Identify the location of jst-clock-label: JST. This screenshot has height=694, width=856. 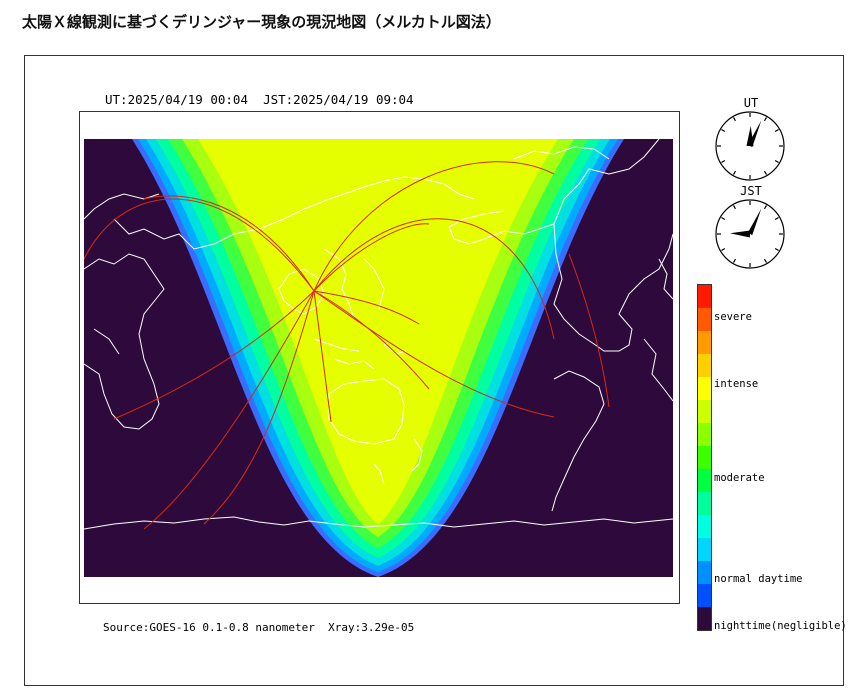
(751, 191).